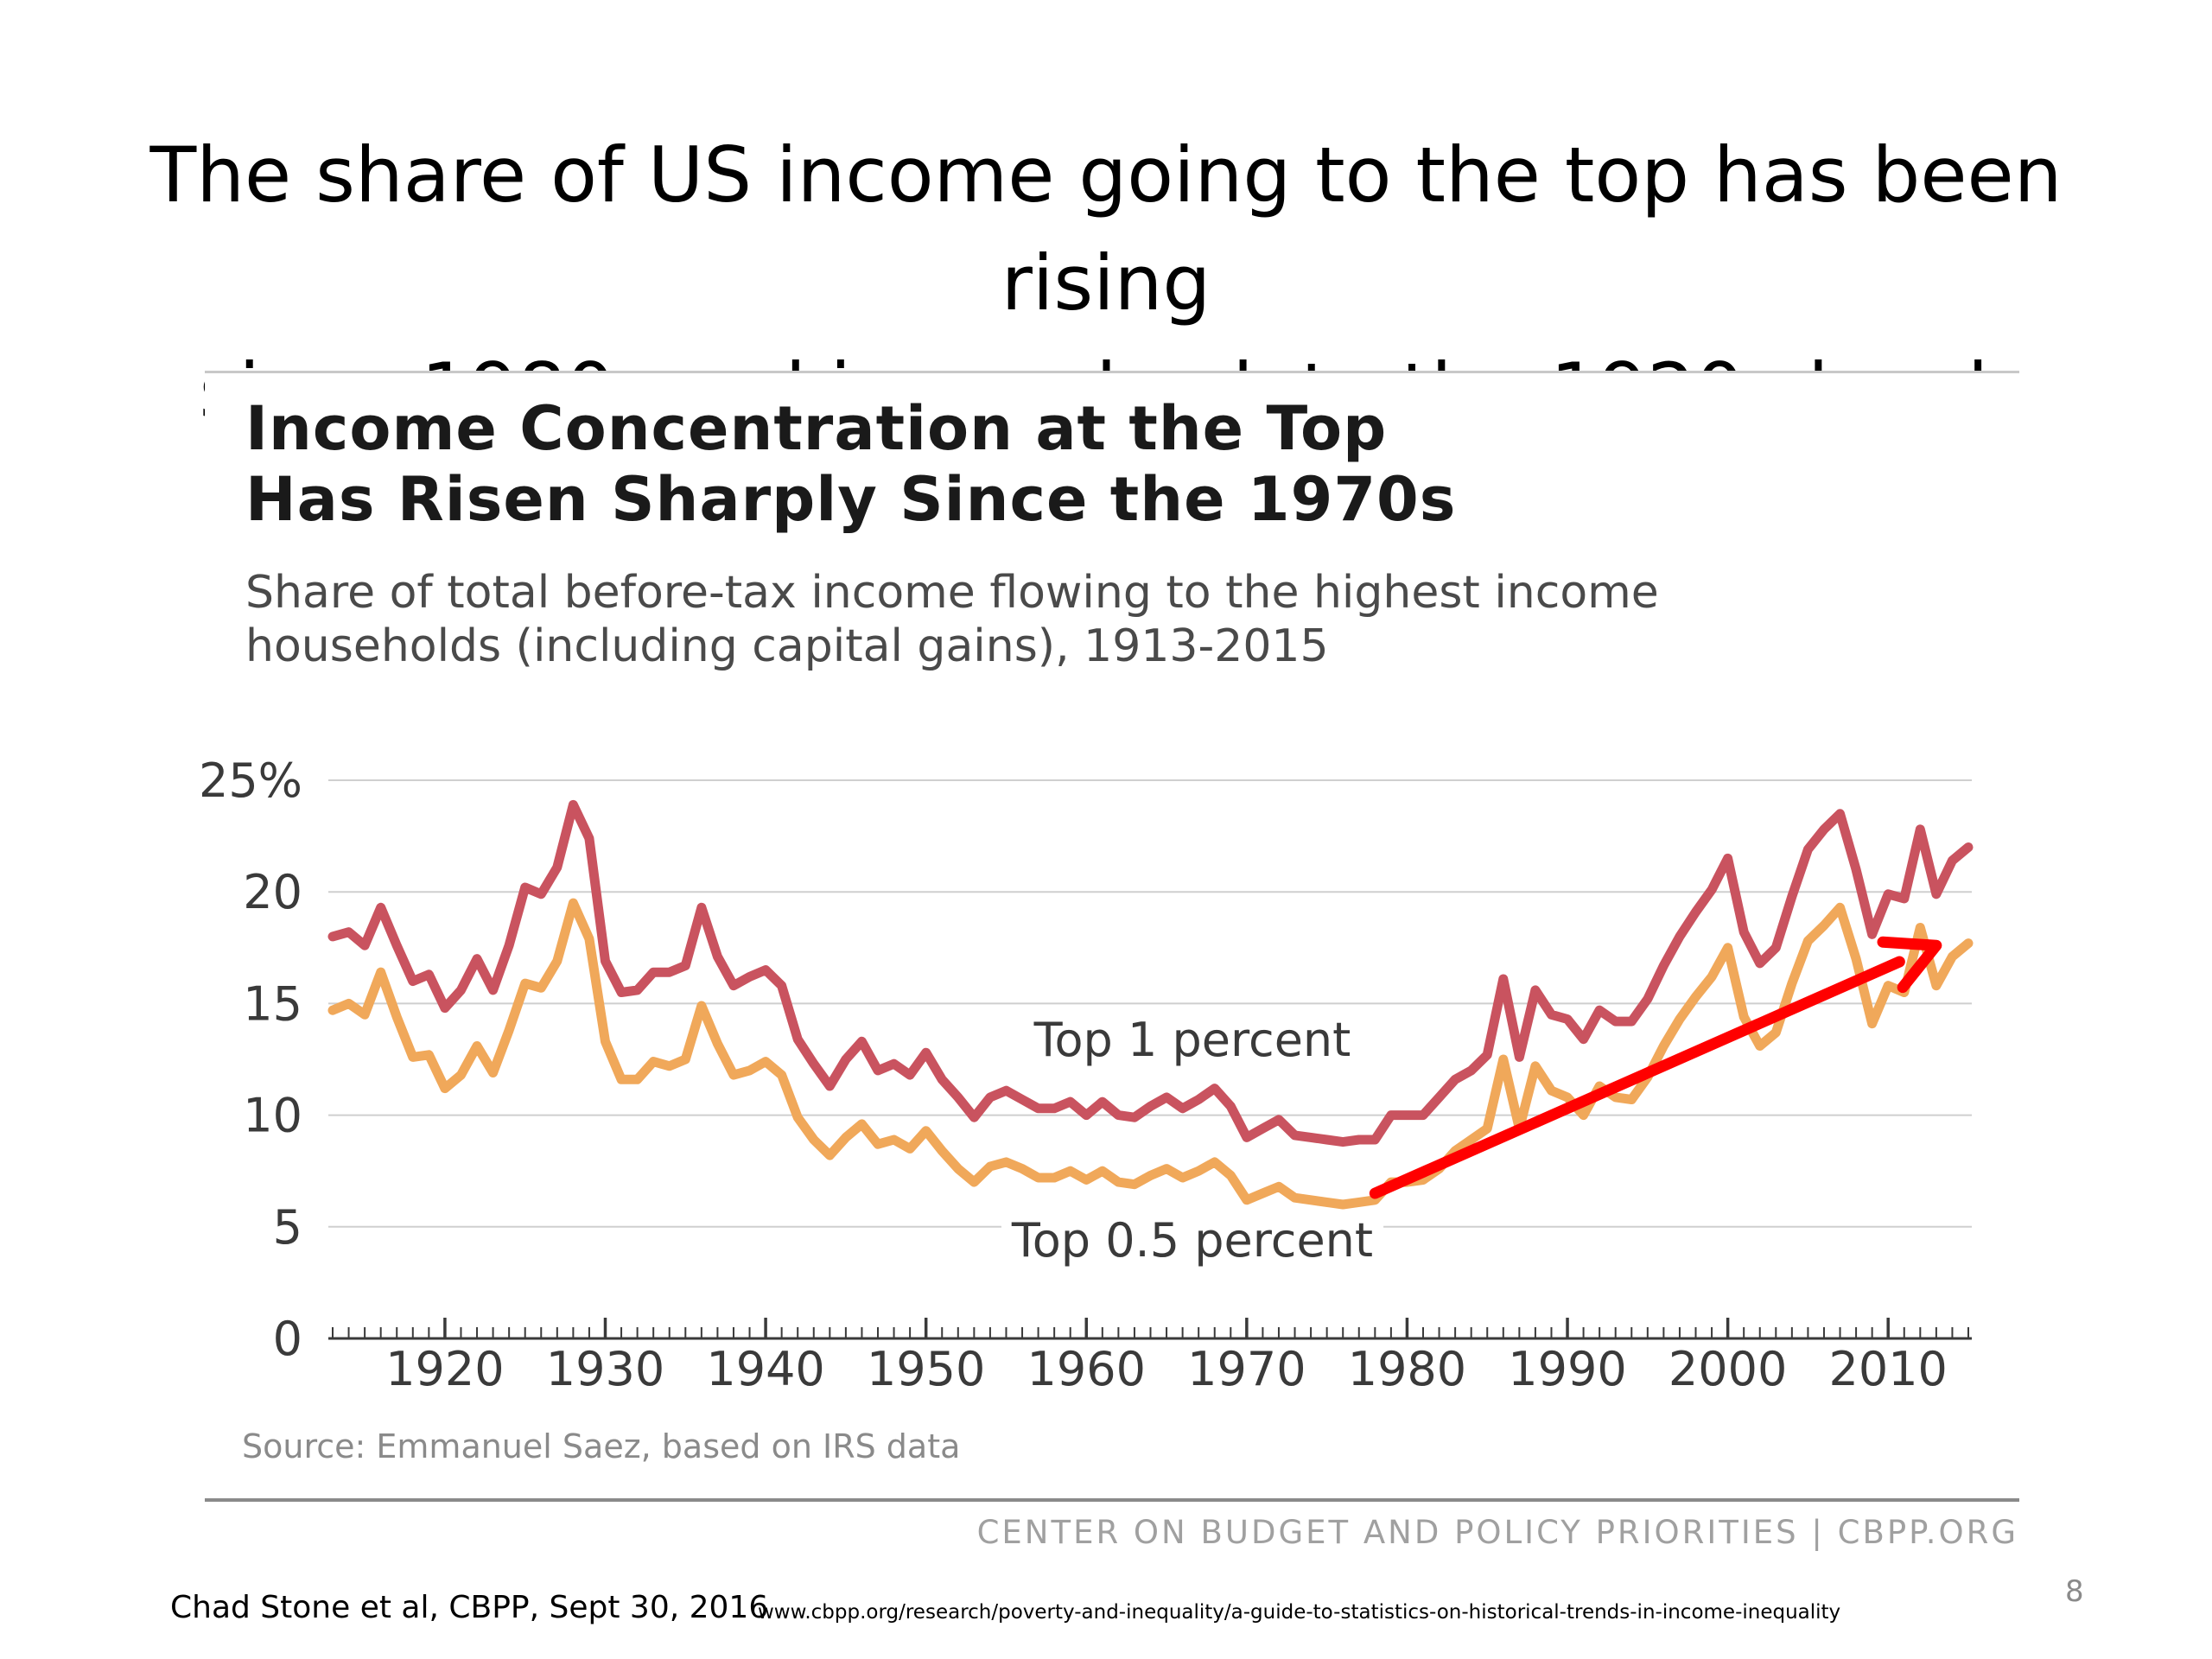  I want to click on y-tick-label-0: 0, so click(287, 1339).